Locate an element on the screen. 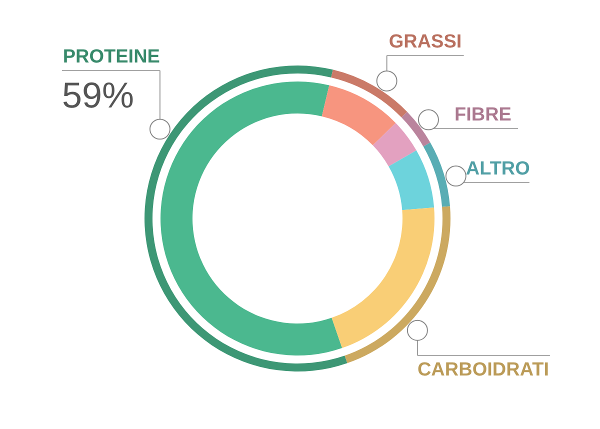 This screenshot has width=600, height=429. text: 59% is located at coordinates (98, 95).